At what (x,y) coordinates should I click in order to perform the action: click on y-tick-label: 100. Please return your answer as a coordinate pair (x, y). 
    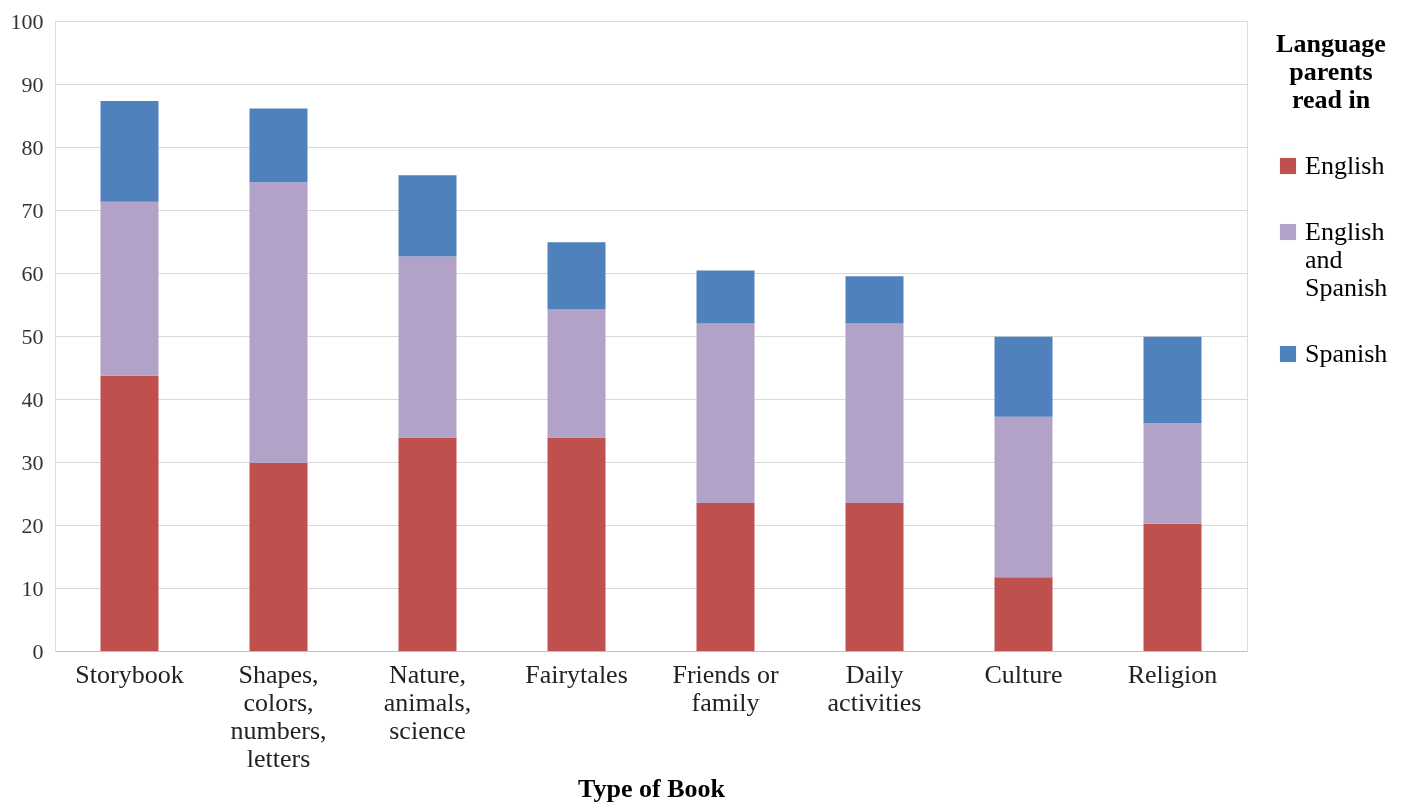
    Looking at the image, I should click on (27, 21).